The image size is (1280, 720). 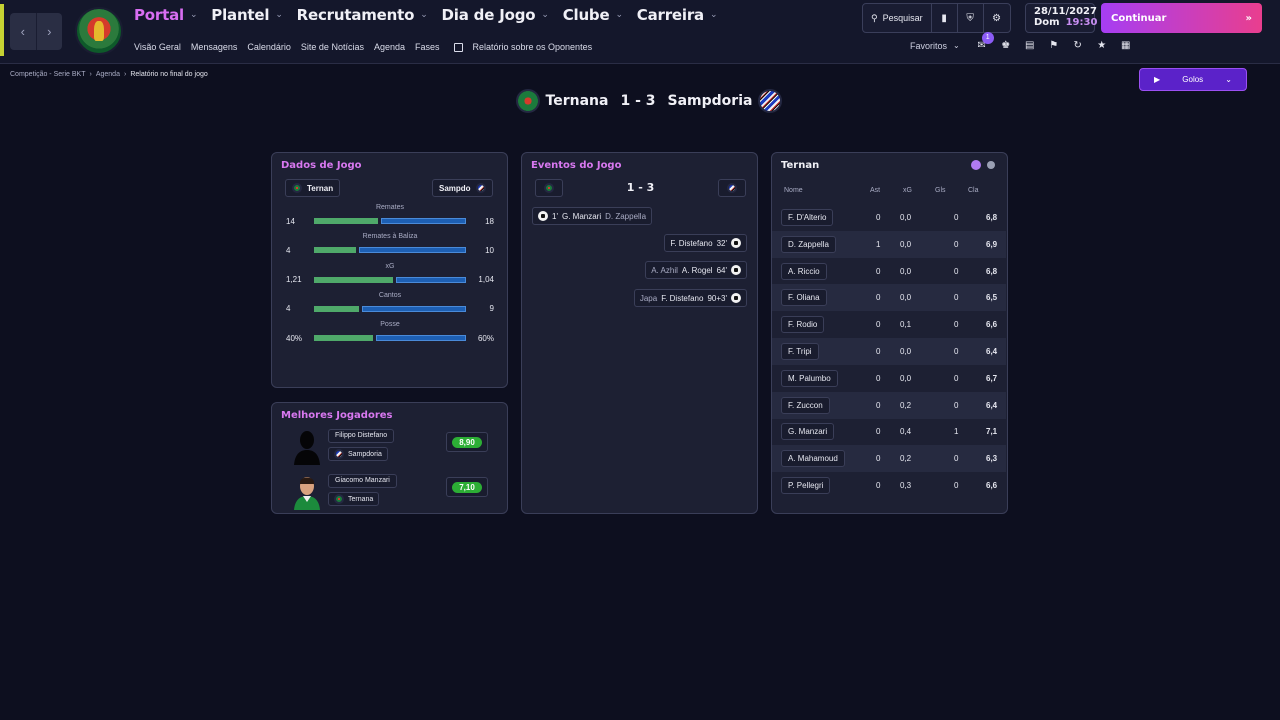 What do you see at coordinates (992, 244) in the screenshot?
I see `cell-cla: 6,9` at bounding box center [992, 244].